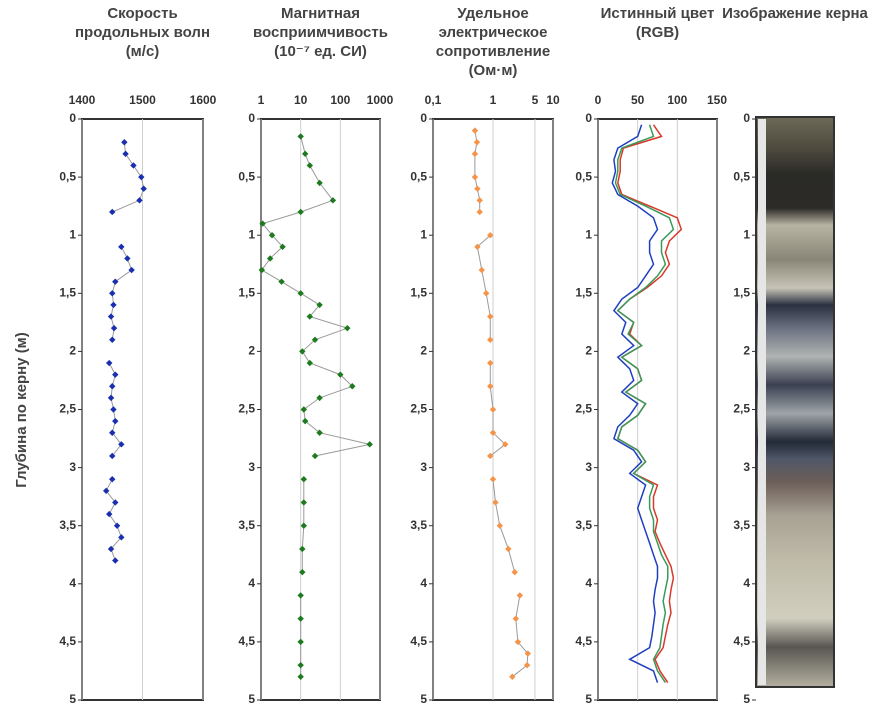 This screenshot has height=720, width=869. Describe the element at coordinates (795, 402) in the screenshot. I see `core-image` at that location.